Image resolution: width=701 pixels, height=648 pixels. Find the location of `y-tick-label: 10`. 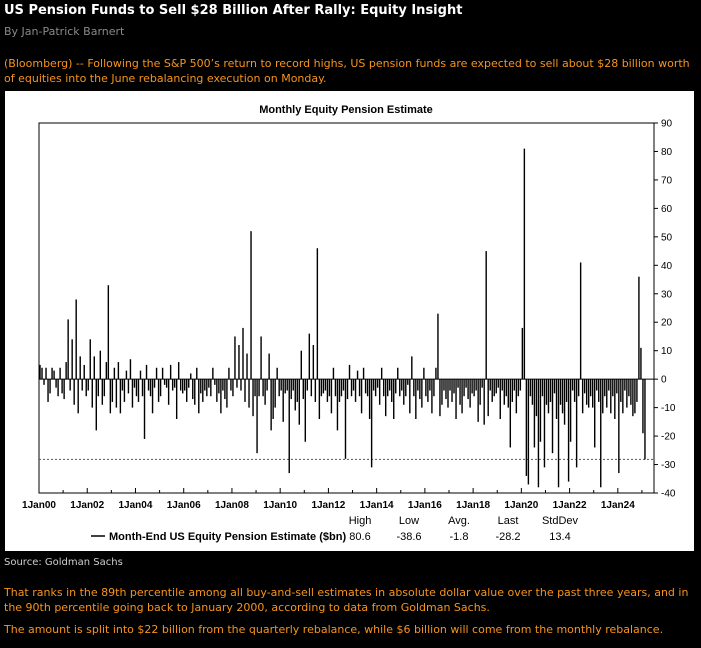

y-tick-label: 10 is located at coordinates (667, 351).